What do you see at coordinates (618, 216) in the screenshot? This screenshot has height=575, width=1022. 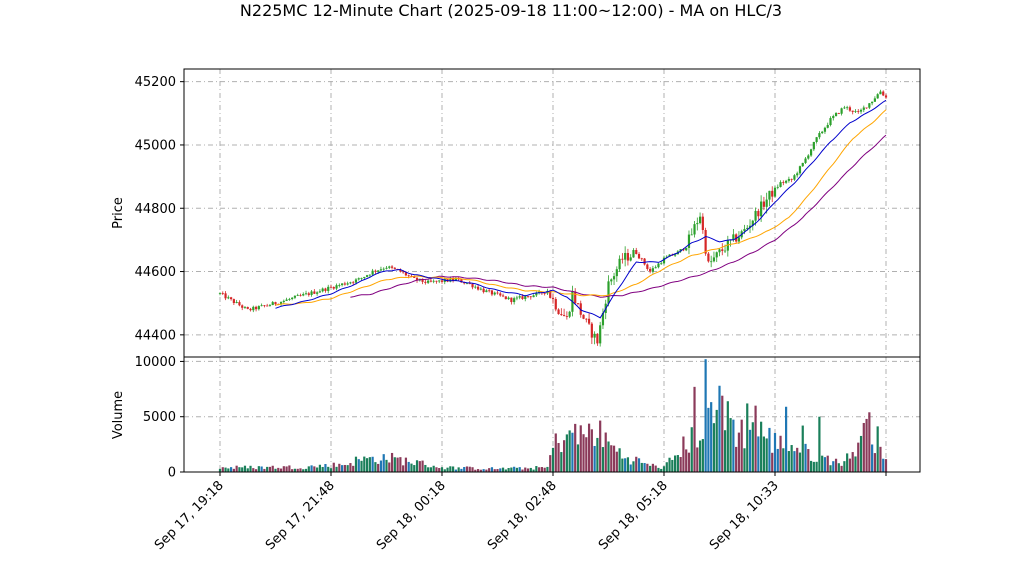 I see `ma-long-line` at bounding box center [618, 216].